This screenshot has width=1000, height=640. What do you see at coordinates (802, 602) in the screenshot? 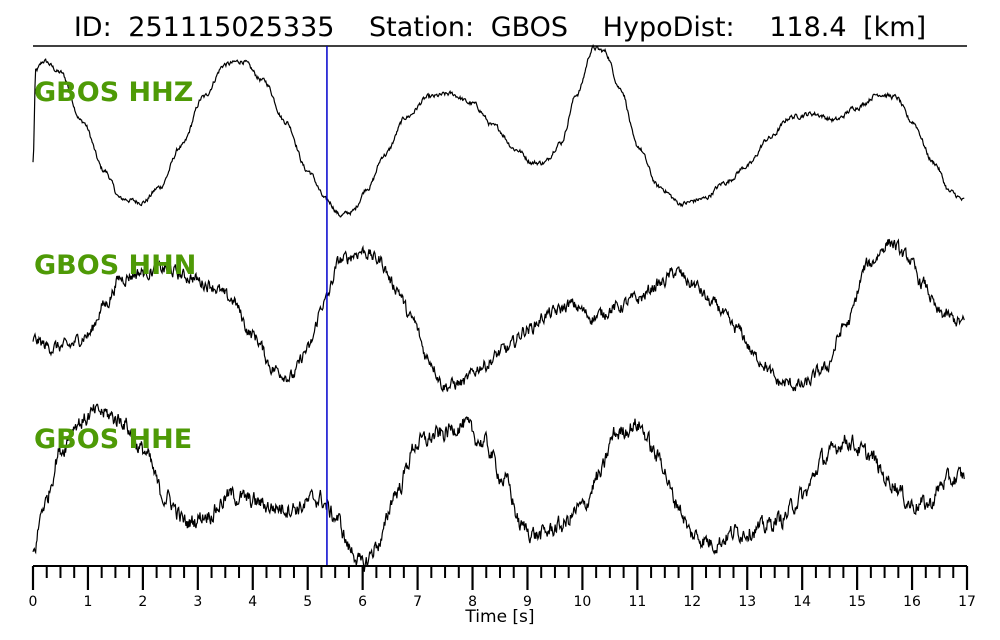
I see `tick-label: 14` at bounding box center [802, 602].